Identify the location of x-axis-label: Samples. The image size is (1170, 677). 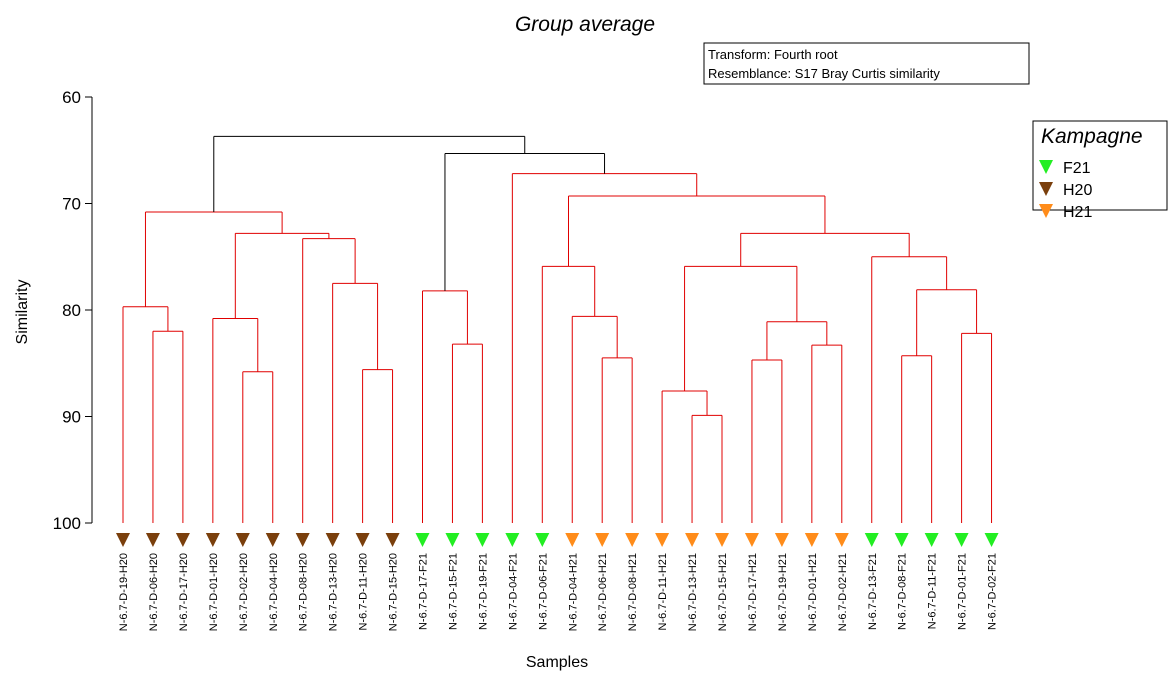
(557, 662).